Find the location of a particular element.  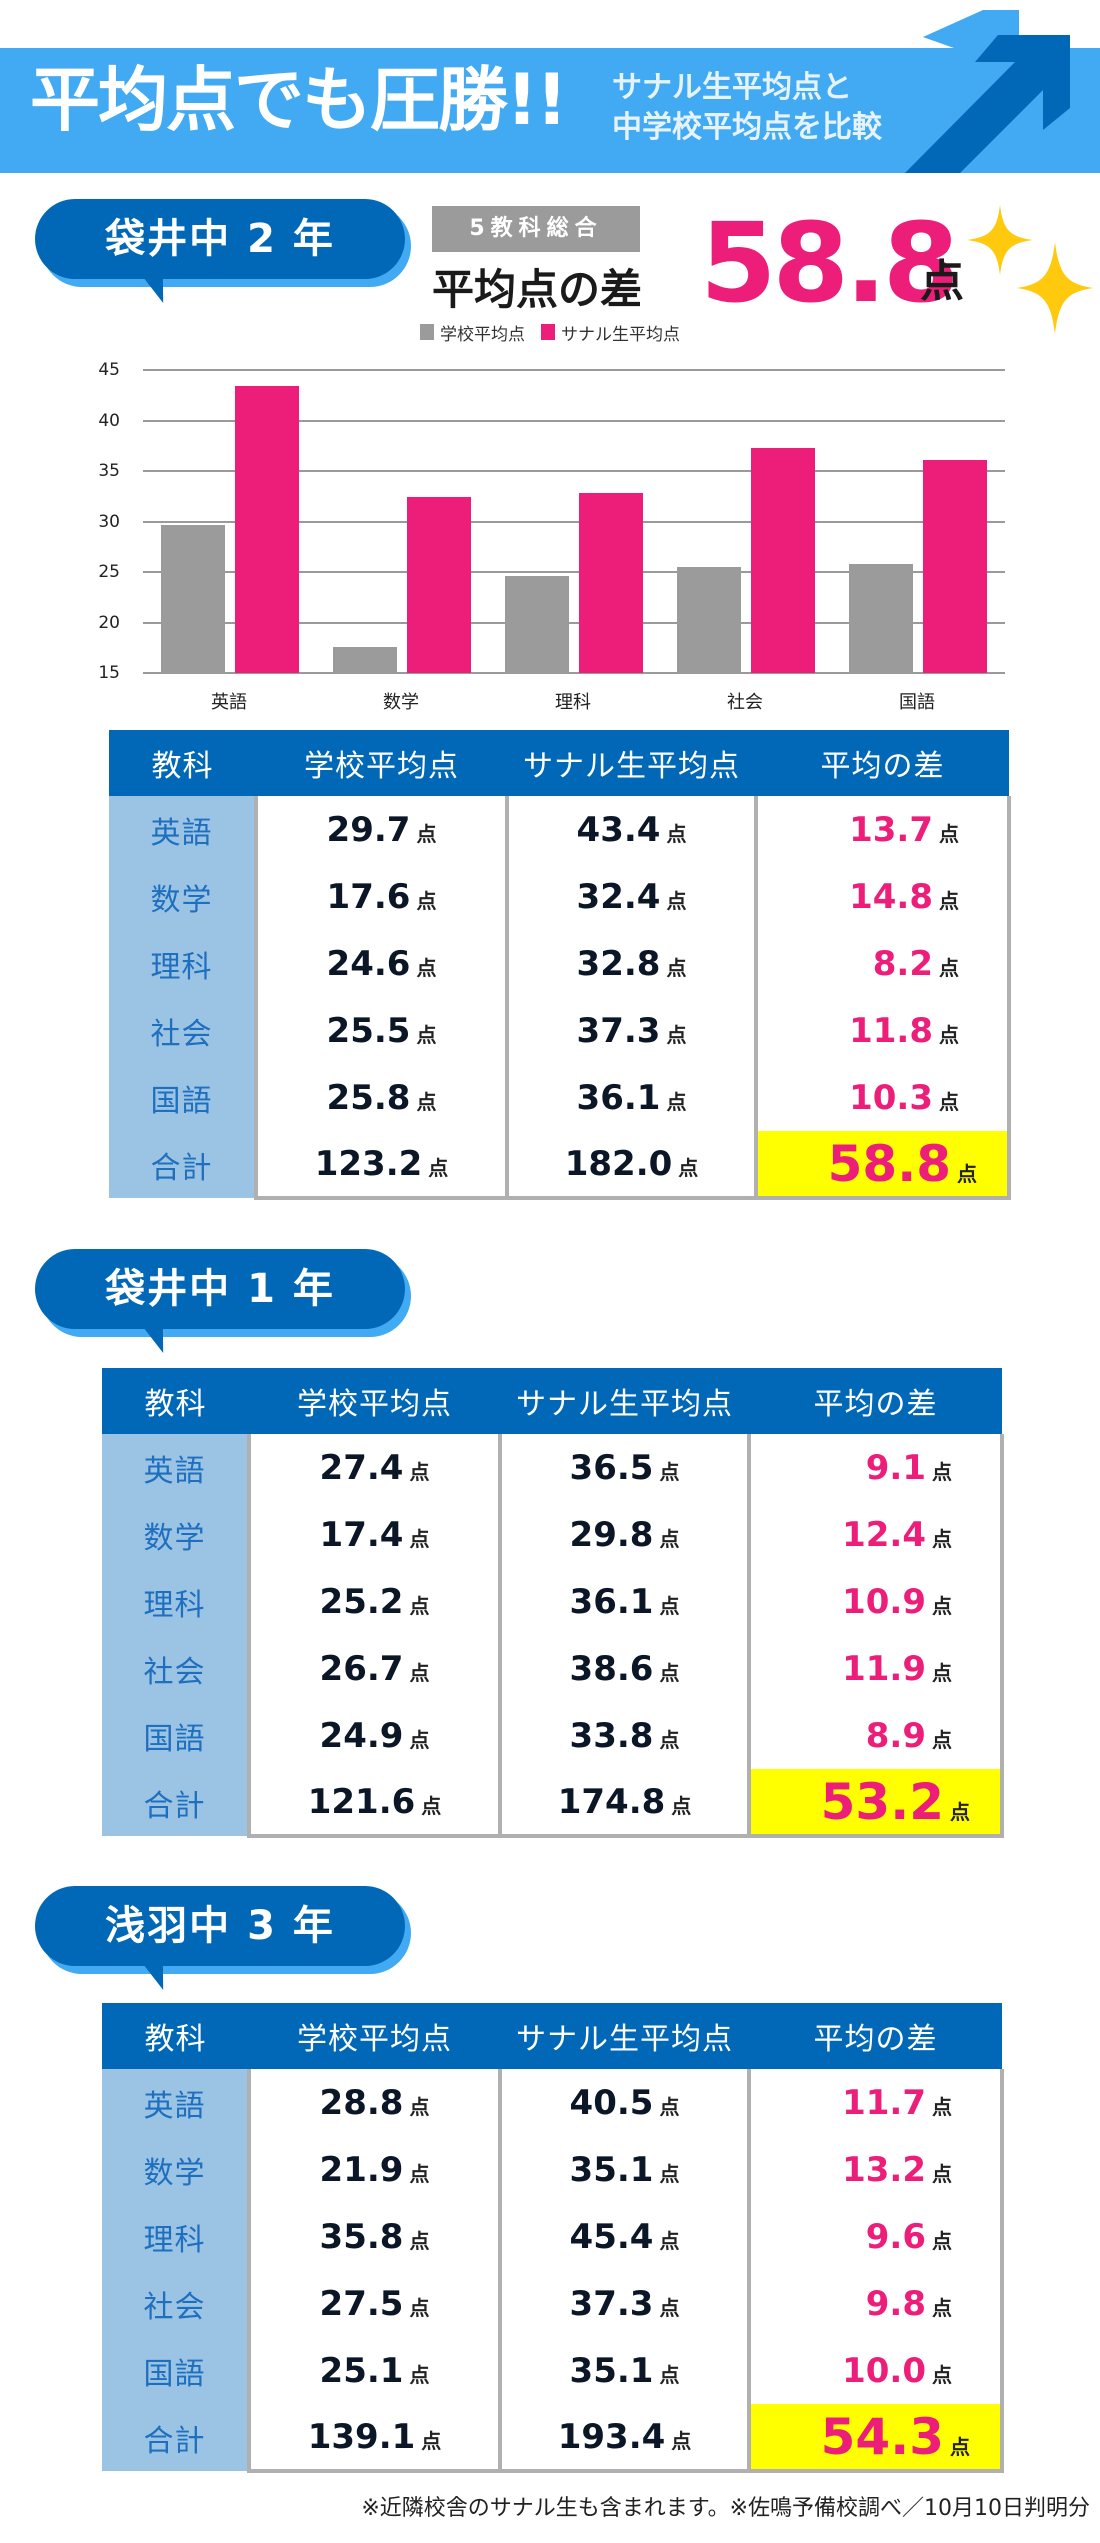

legend-label-sanaru: サナル生平均点 is located at coordinates (620, 334).